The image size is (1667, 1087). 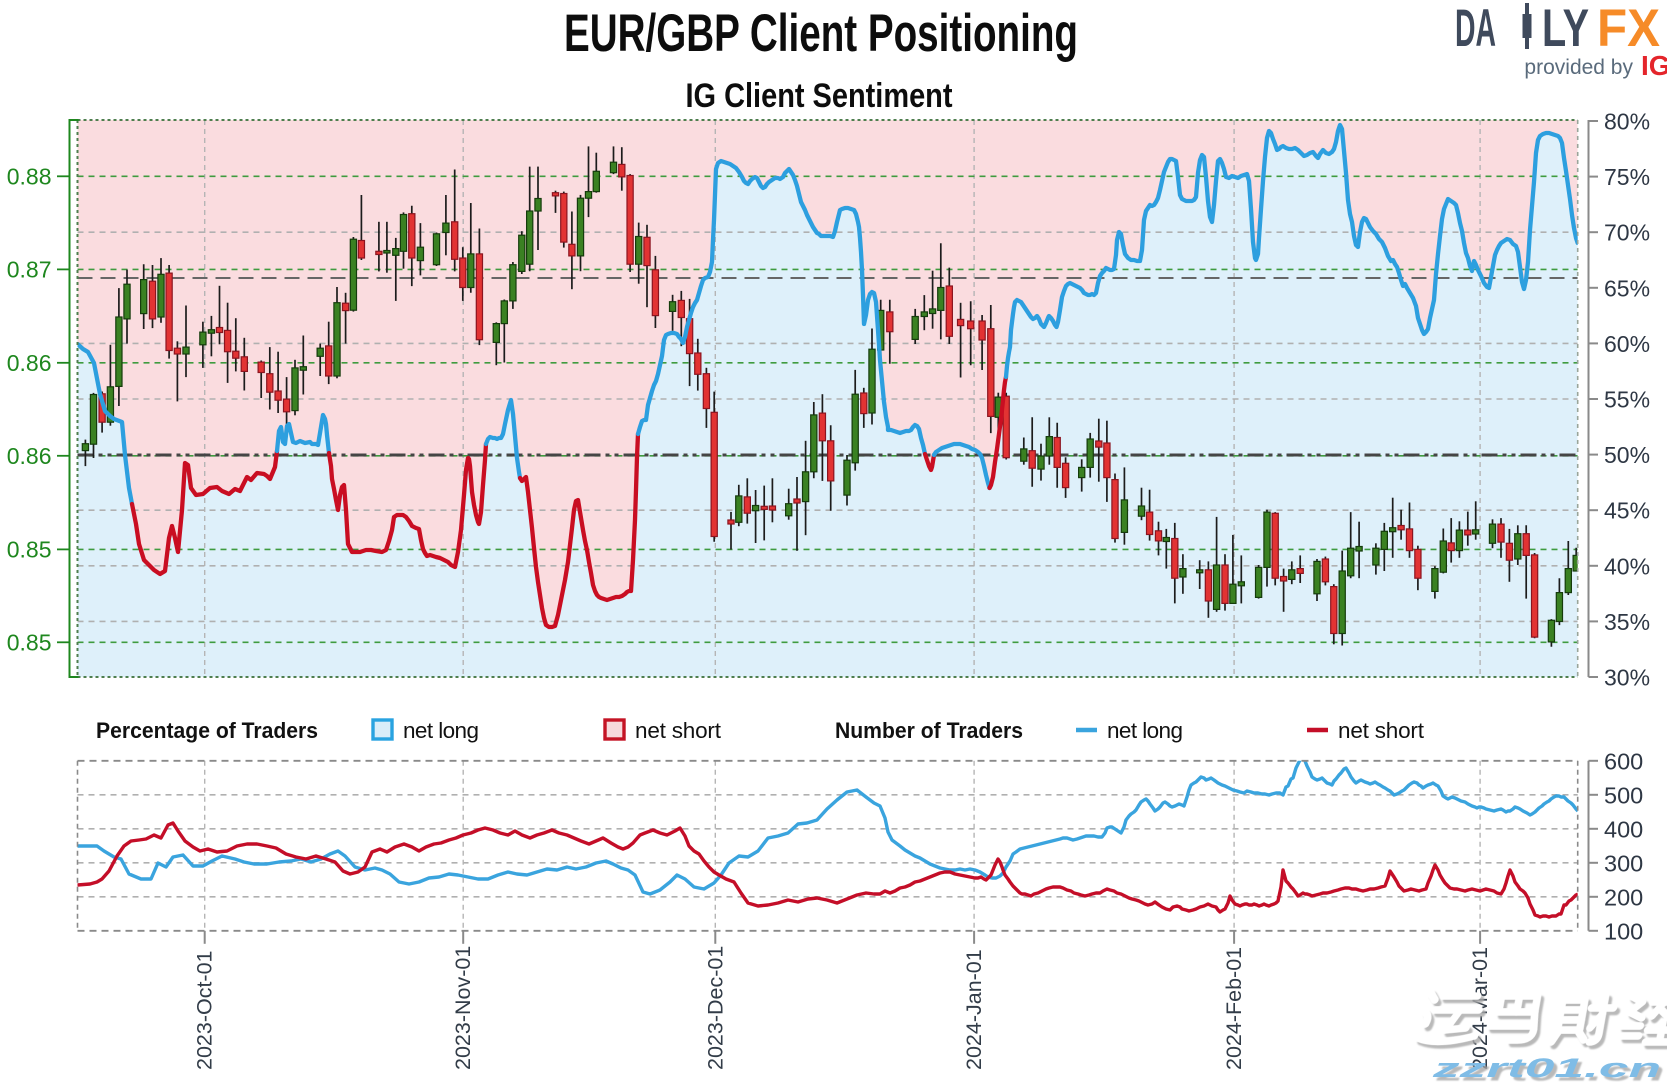 I want to click on svg-text: 0.88, so click(x=29, y=176).